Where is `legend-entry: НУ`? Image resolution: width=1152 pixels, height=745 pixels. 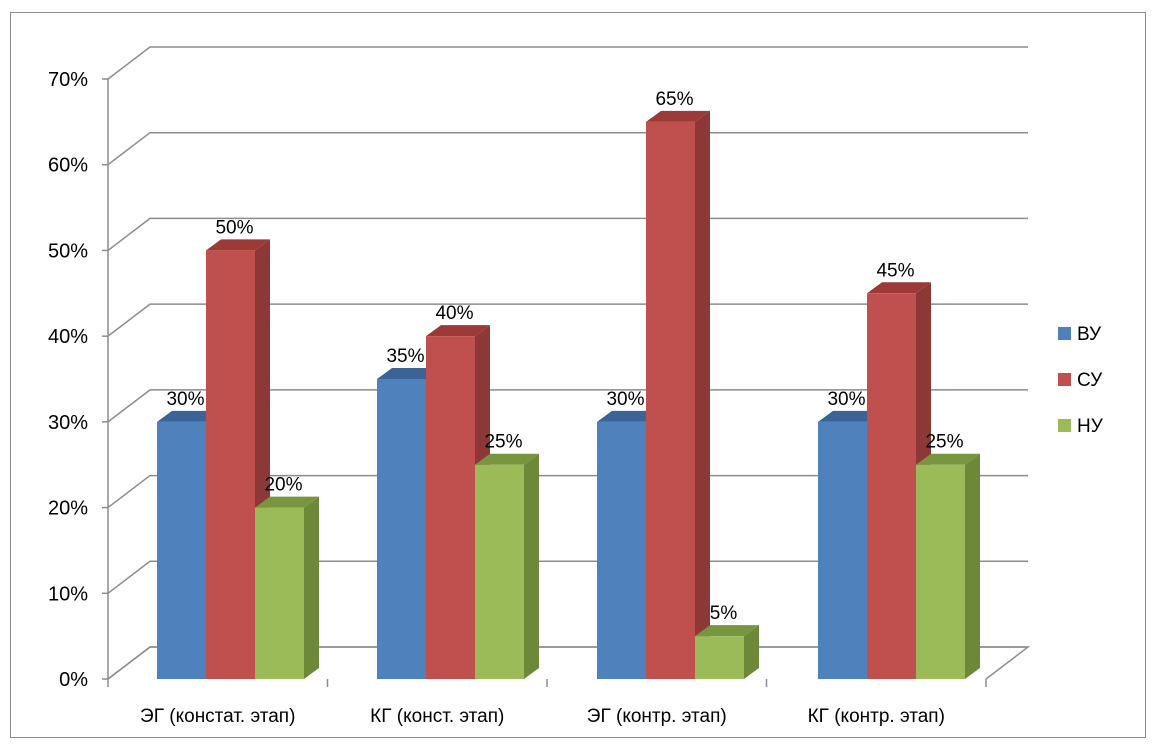
legend-entry: НУ is located at coordinates (1081, 426).